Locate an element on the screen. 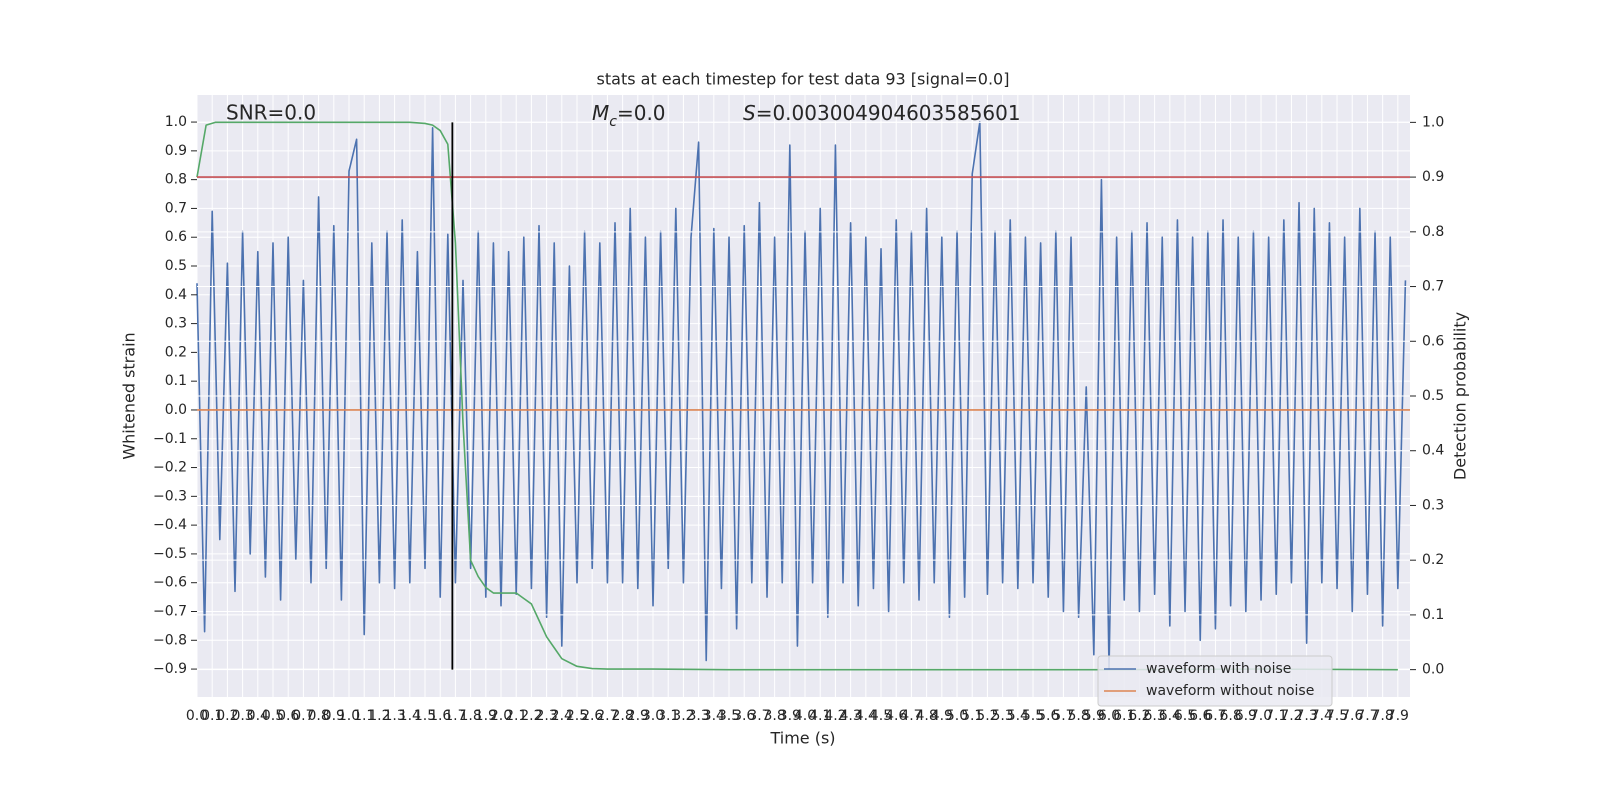  y2-tick-label: 0.3 is located at coordinates (1433, 505).